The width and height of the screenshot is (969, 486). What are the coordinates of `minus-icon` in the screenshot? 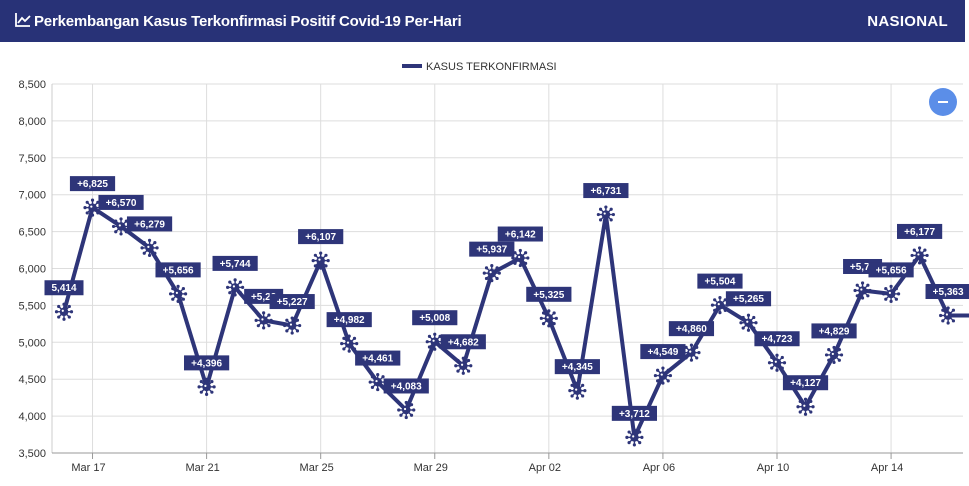 It's located at (943, 102).